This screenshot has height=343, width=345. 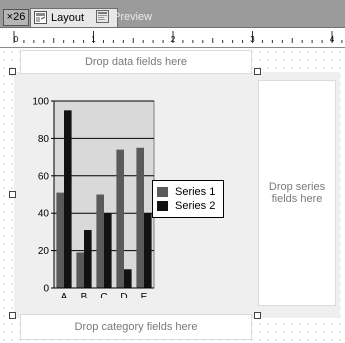 What do you see at coordinates (188, 199) in the screenshot?
I see `chart-legend: Series 1 Series 2` at bounding box center [188, 199].